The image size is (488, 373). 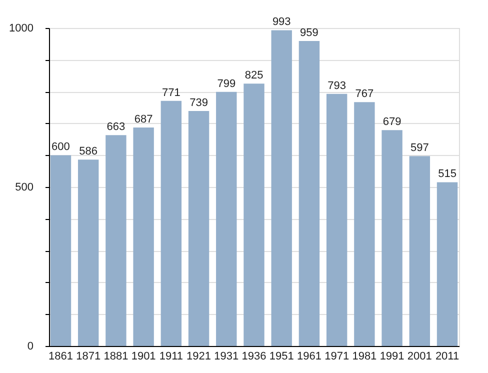 What do you see at coordinates (364, 356) in the screenshot?
I see `x-tick-label: 1981` at bounding box center [364, 356].